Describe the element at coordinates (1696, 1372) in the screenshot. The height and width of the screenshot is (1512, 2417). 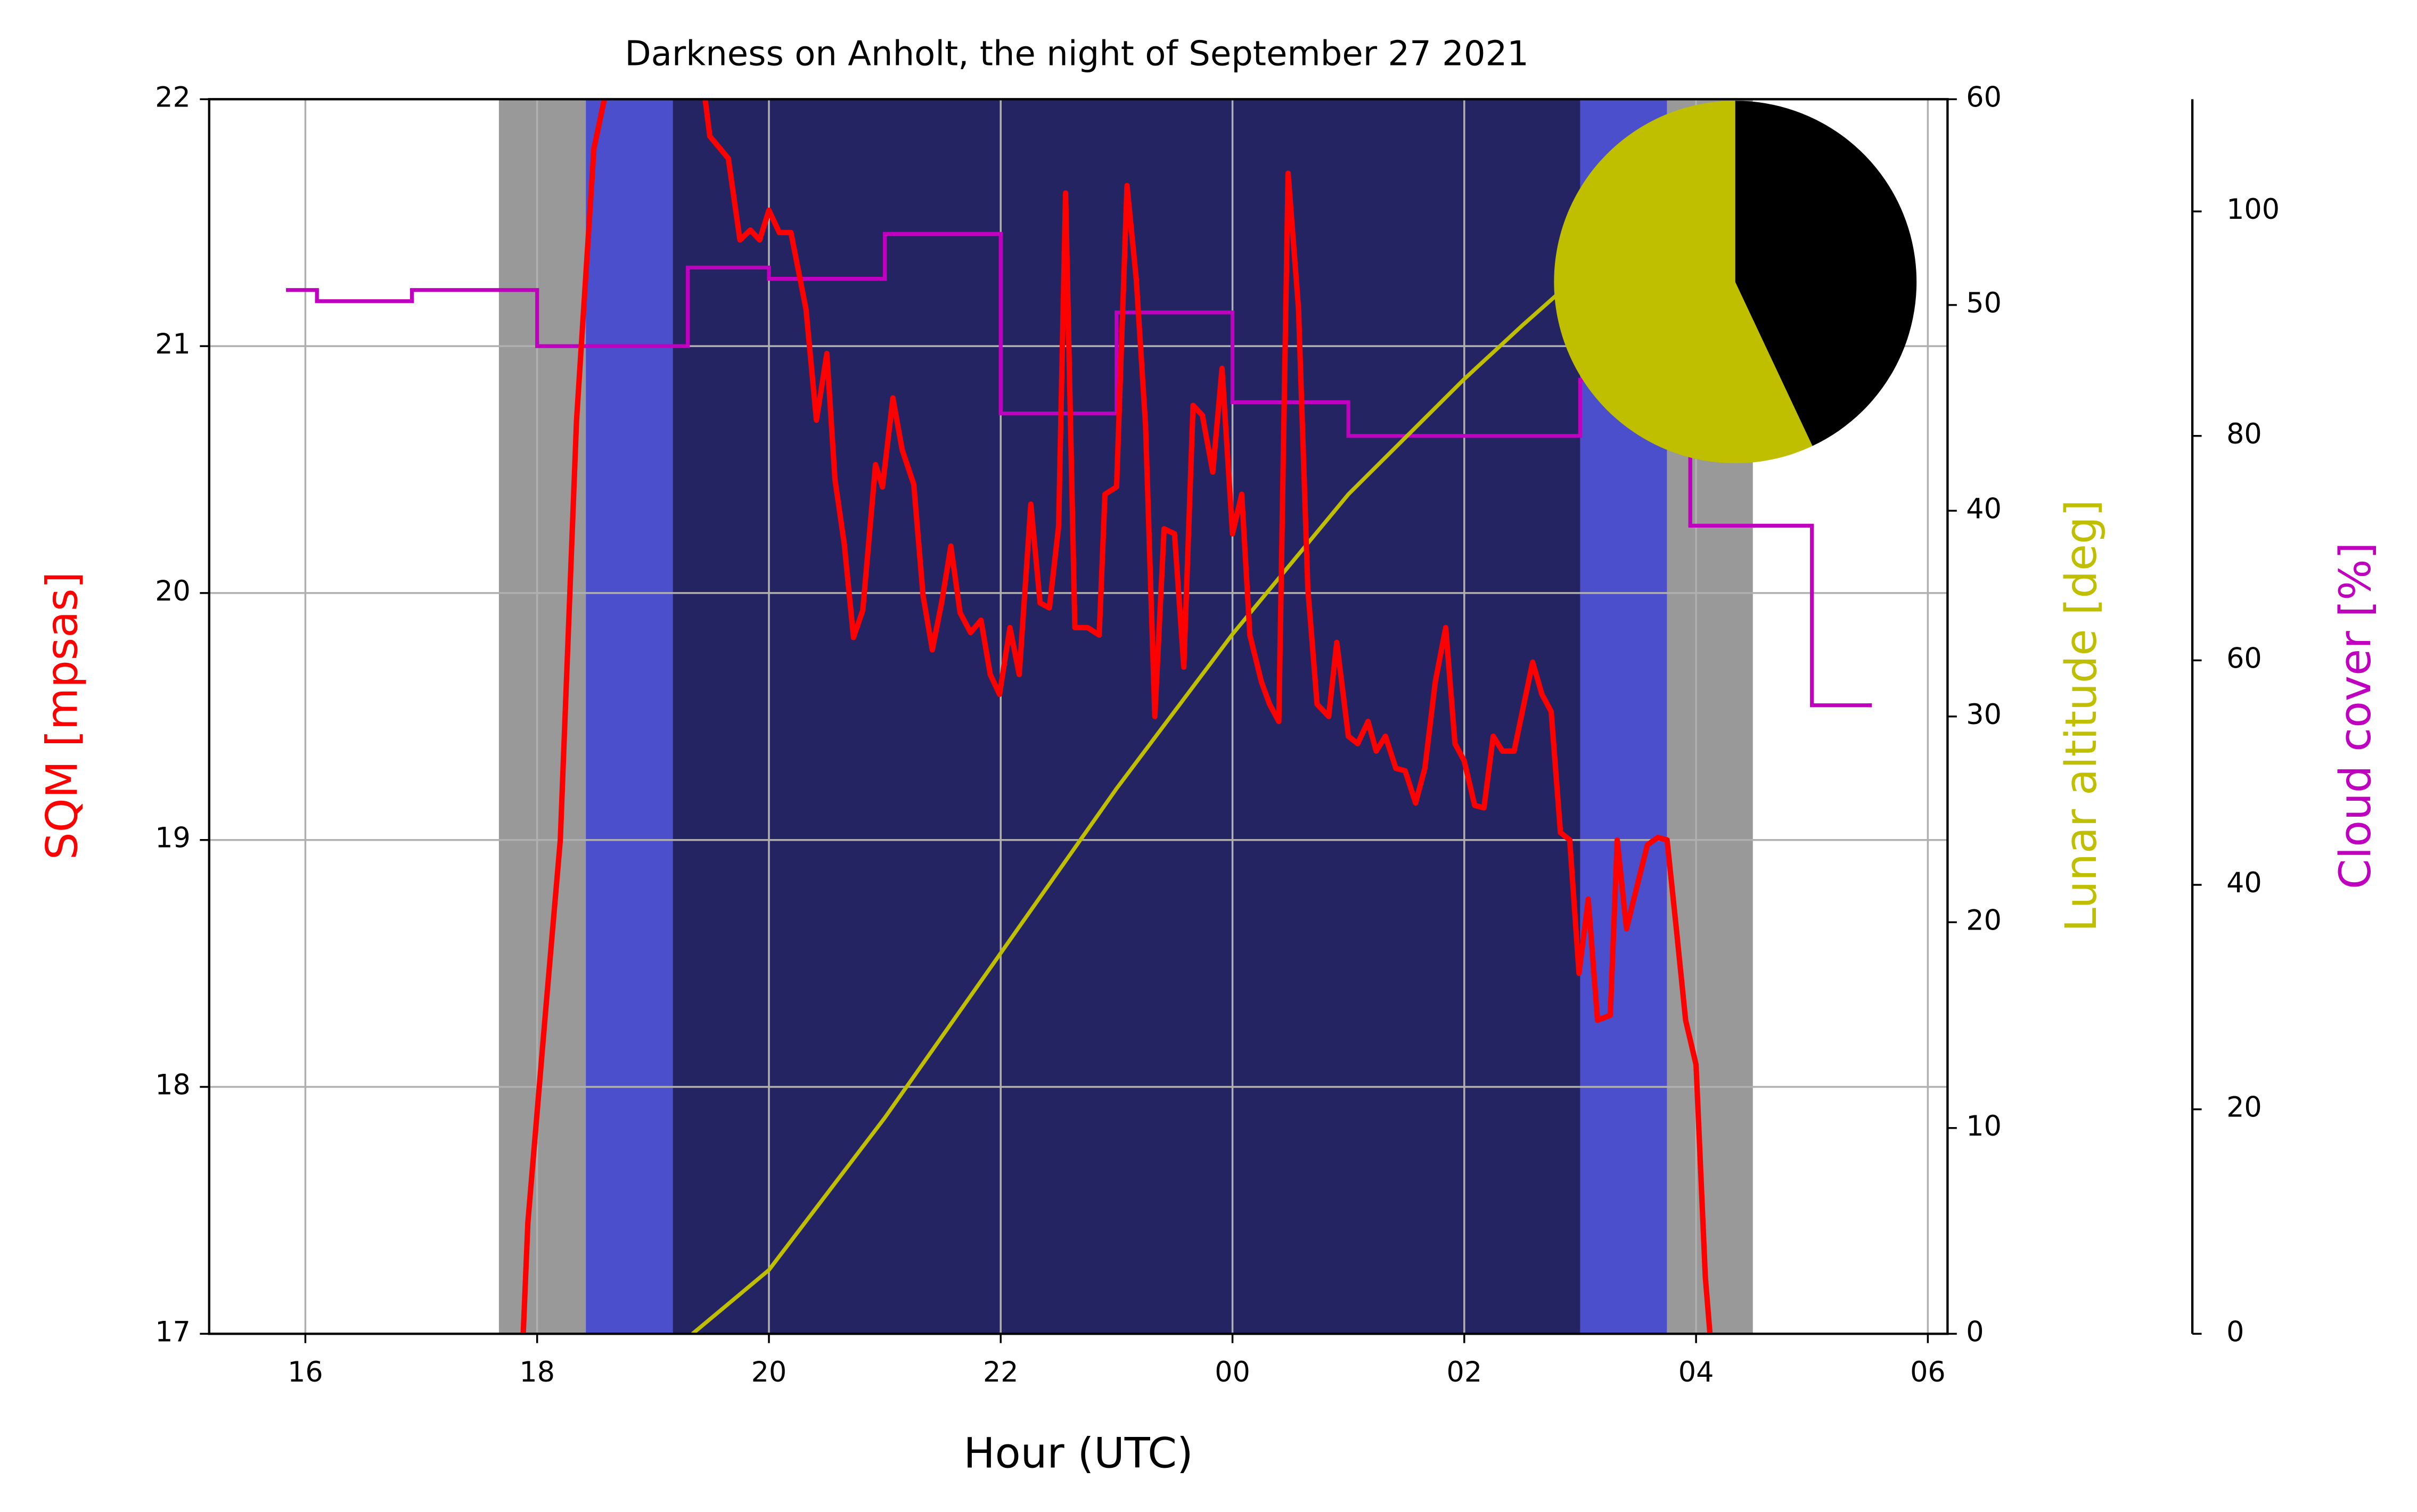
I see `x-tick-label: 04` at that location.